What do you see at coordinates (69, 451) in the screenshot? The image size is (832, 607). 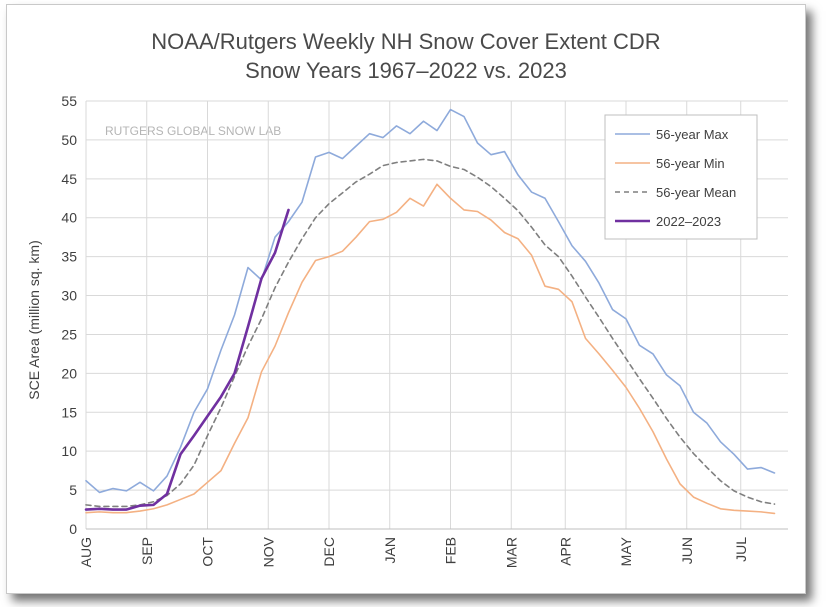 I see `y-tick-label: 10` at bounding box center [69, 451].